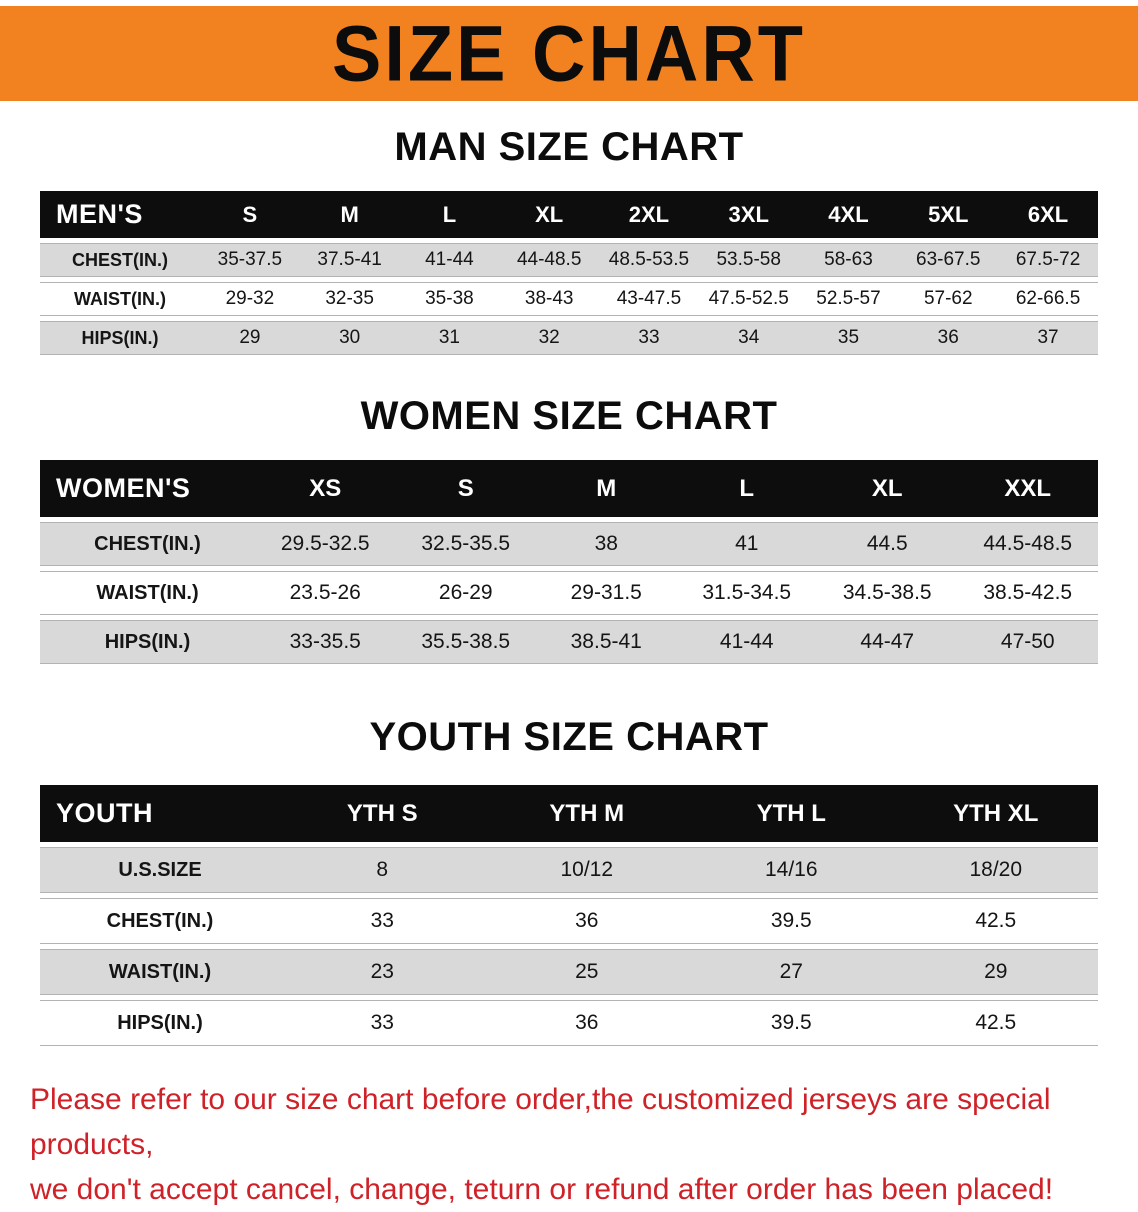  I want to click on size-value-cell: 35-37.5, so click(250, 260).